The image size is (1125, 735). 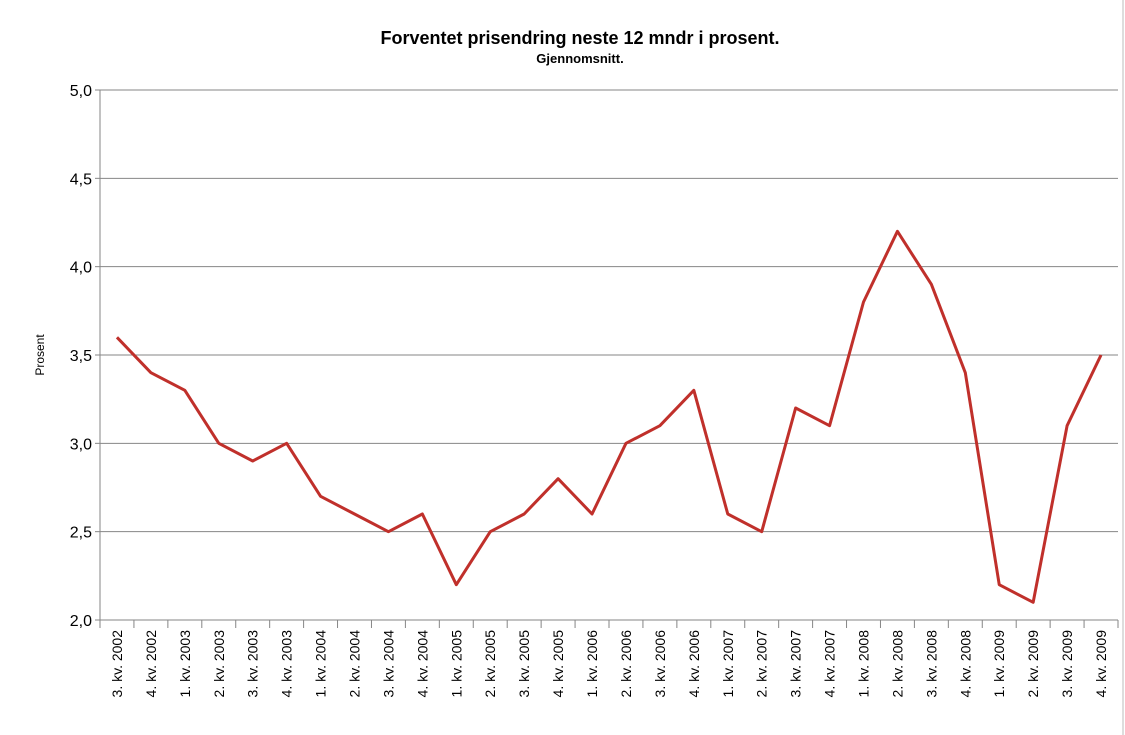 What do you see at coordinates (219, 664) in the screenshot?
I see `x-tick-label: 2. kv. 2003` at bounding box center [219, 664].